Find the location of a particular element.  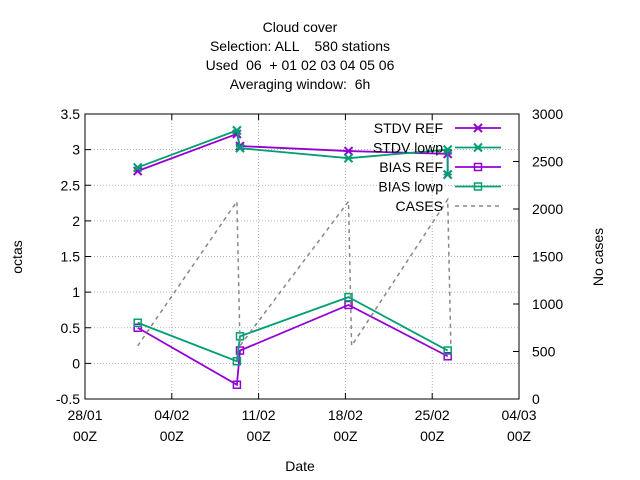

legend: STDV REF STDV lowp BIAS REF BIAS lowp CASES is located at coordinates (437, 167).